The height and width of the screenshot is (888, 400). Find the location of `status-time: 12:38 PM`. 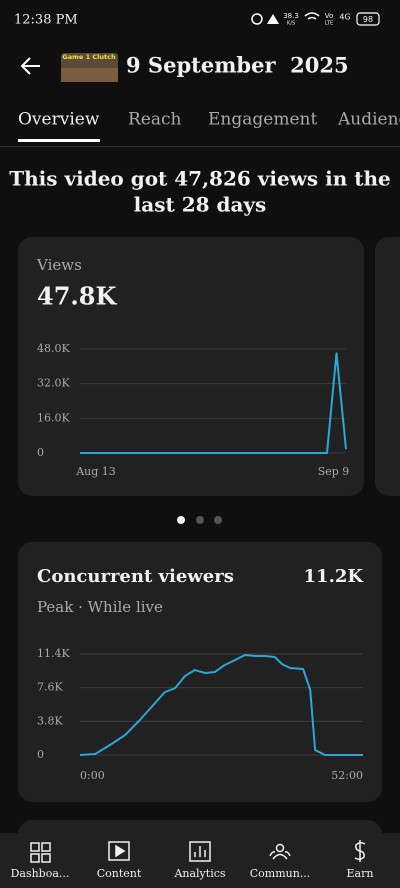

status-time: 12:38 PM is located at coordinates (46, 20).